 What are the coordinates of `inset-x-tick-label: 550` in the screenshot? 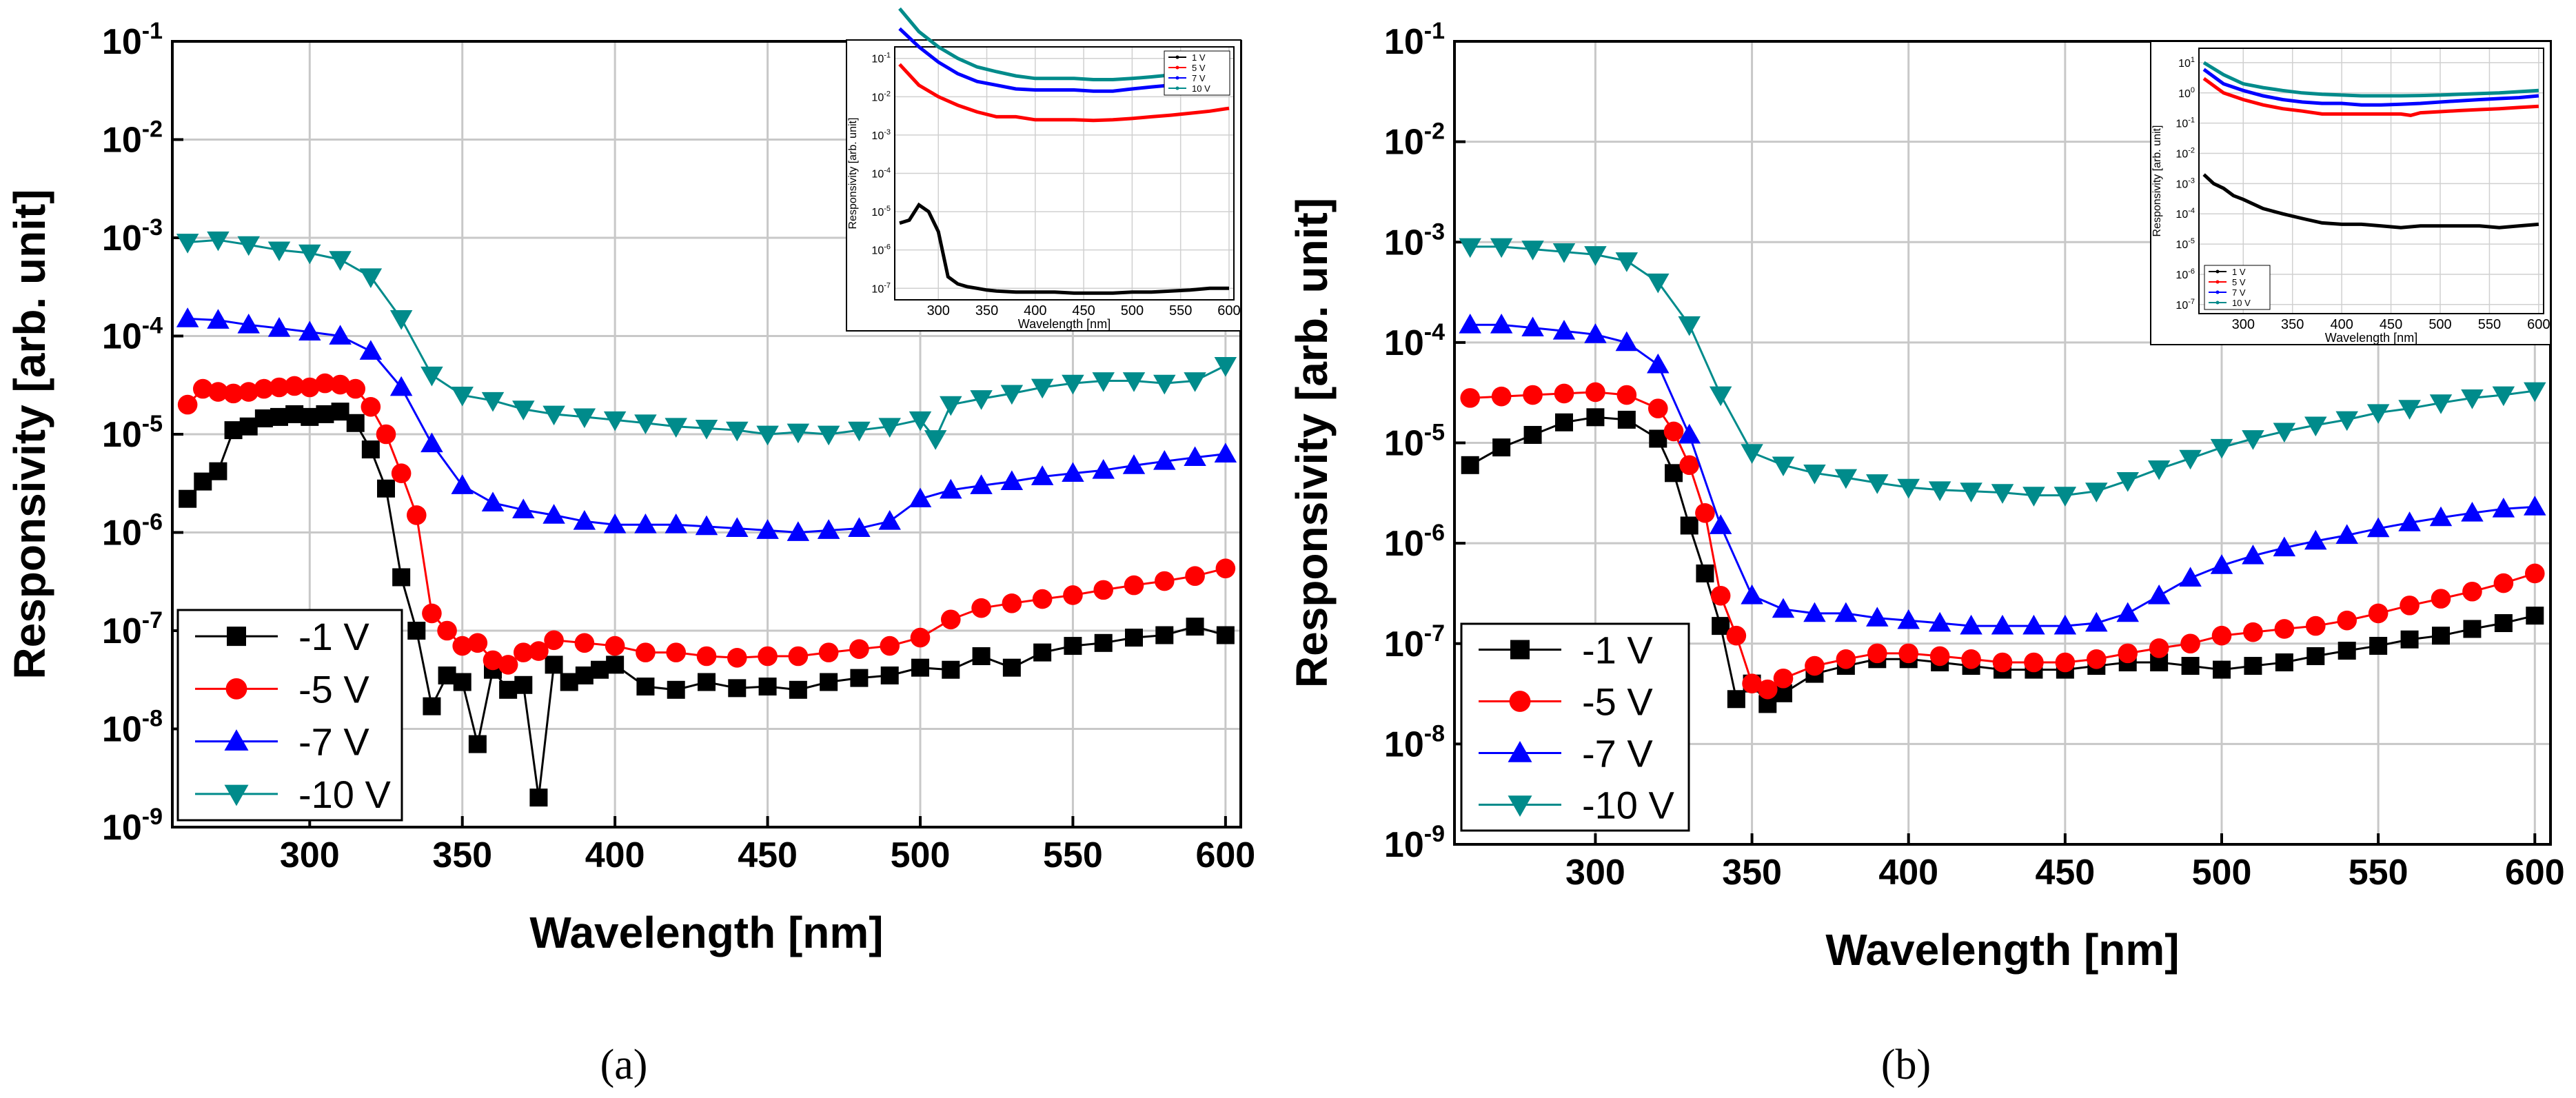 It's located at (1180, 310).